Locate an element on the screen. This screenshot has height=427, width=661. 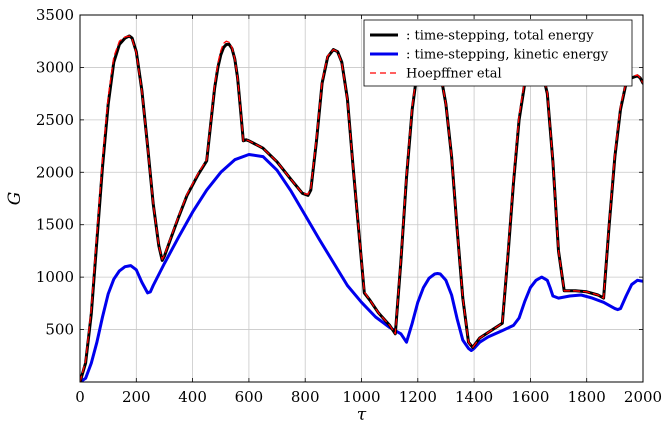
x-tick-label: 1600 is located at coordinates (530, 397).